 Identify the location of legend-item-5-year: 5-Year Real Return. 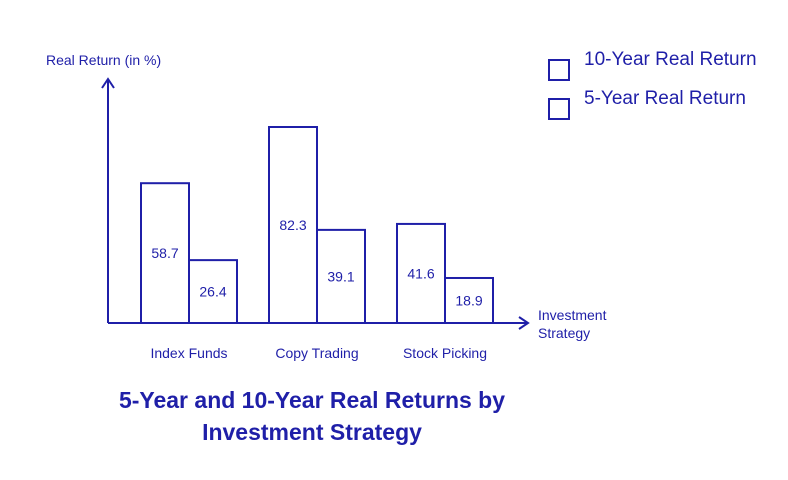
(663, 103).